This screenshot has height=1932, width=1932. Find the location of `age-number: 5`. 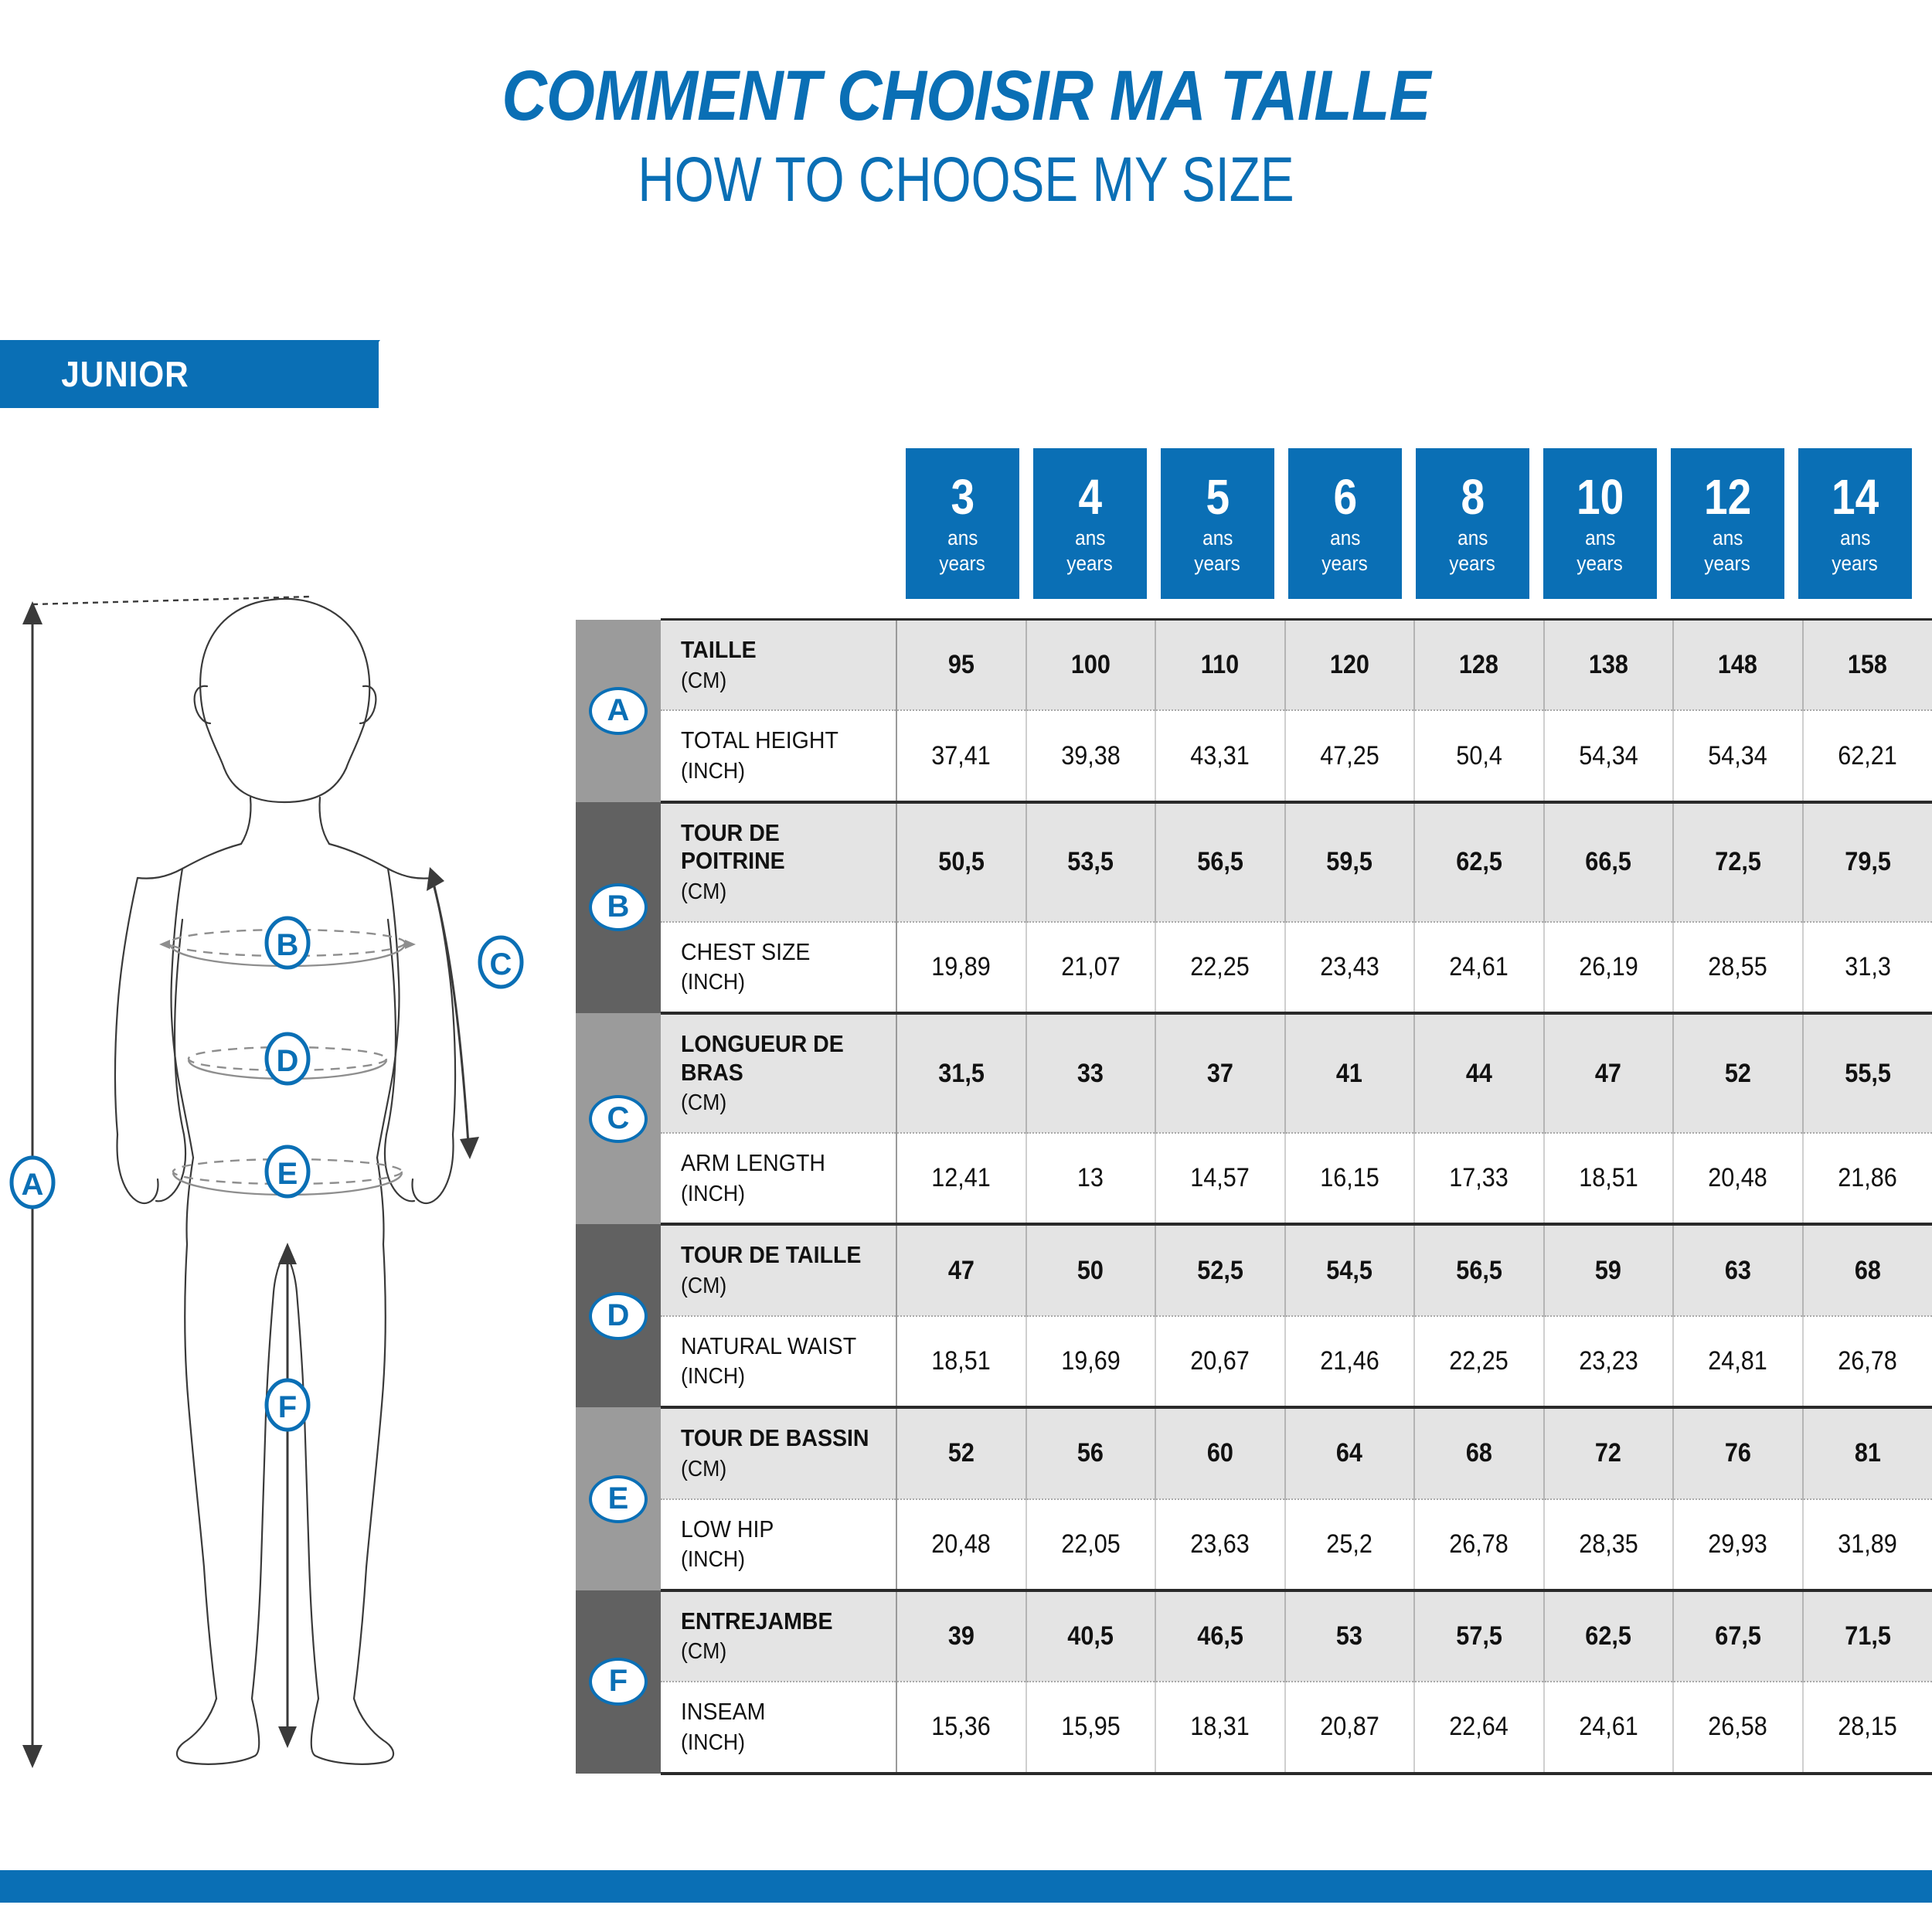

age-number: 5 is located at coordinates (1218, 496).